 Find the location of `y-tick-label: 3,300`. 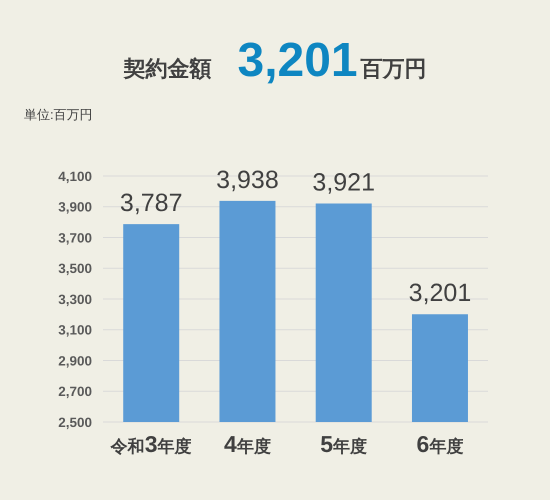

y-tick-label: 3,300 is located at coordinates (75, 299).